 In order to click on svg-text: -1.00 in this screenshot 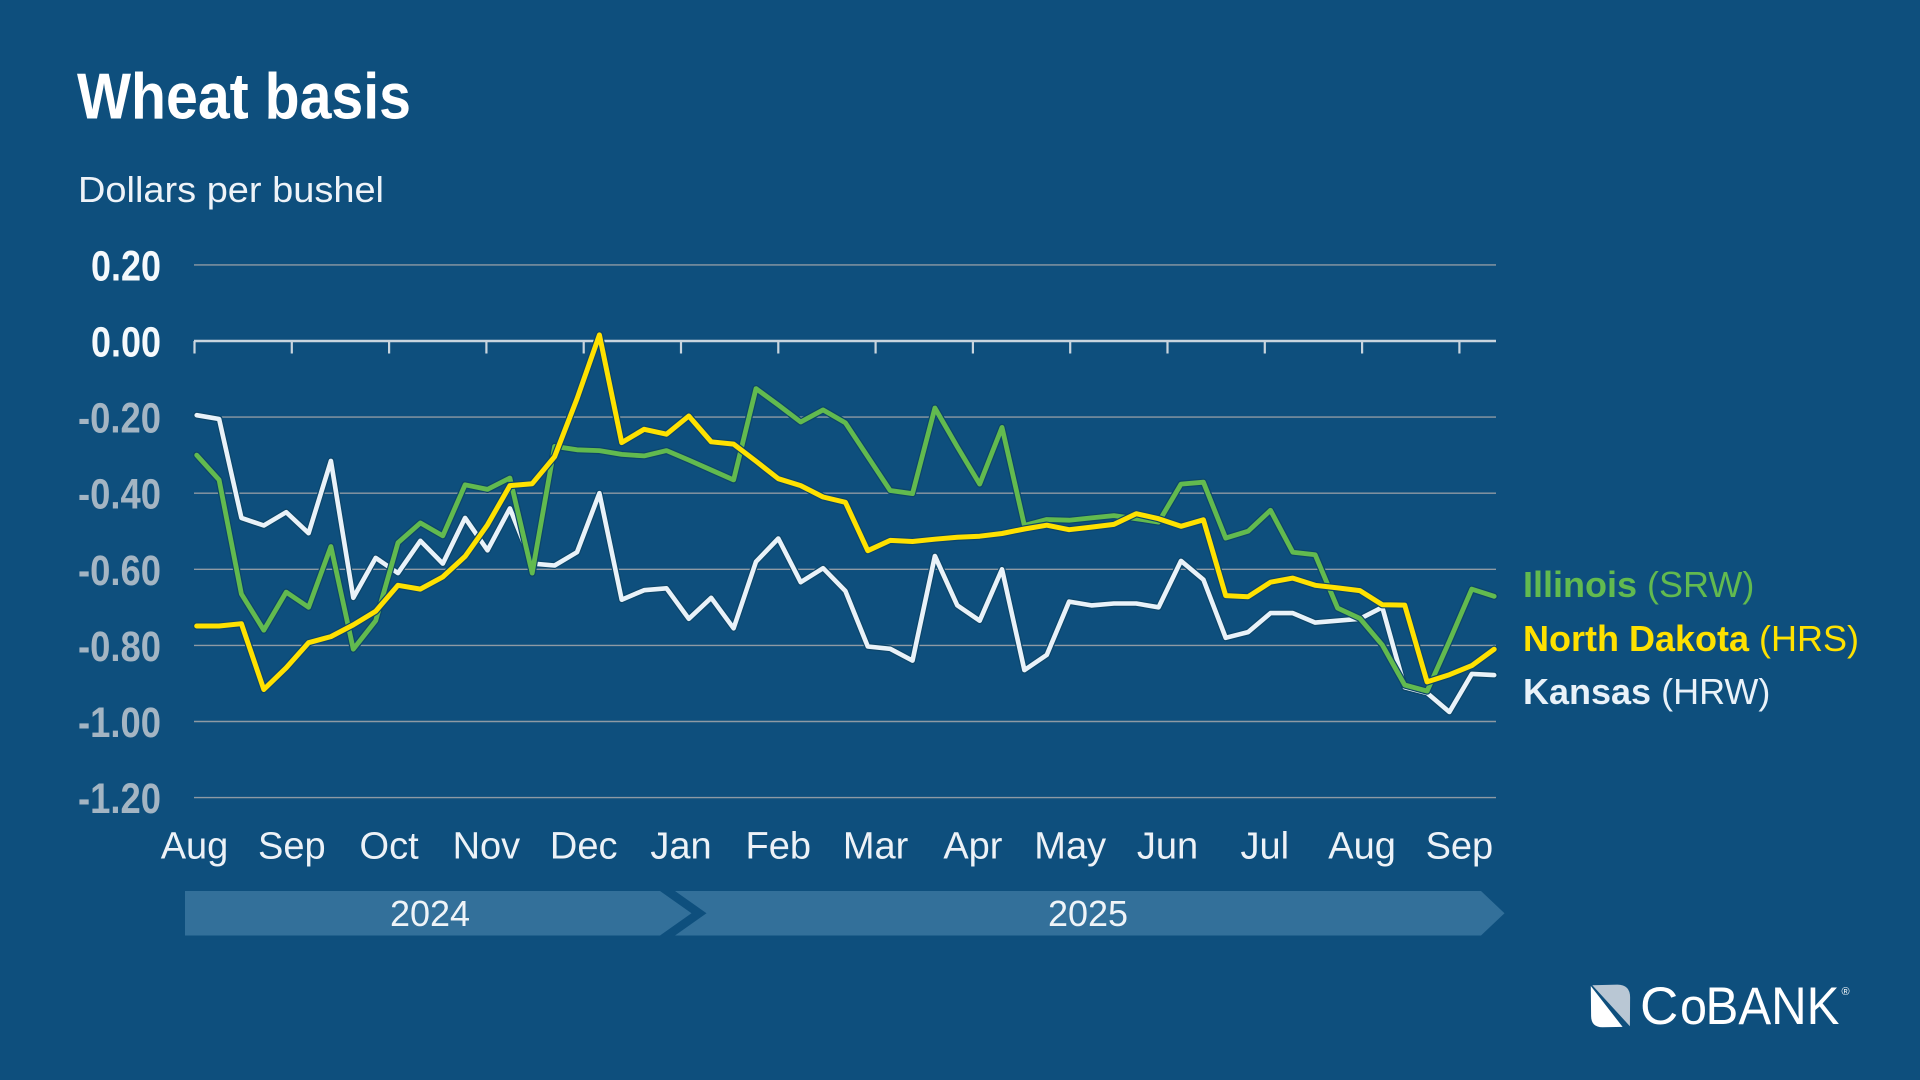, I will do `click(119, 723)`.